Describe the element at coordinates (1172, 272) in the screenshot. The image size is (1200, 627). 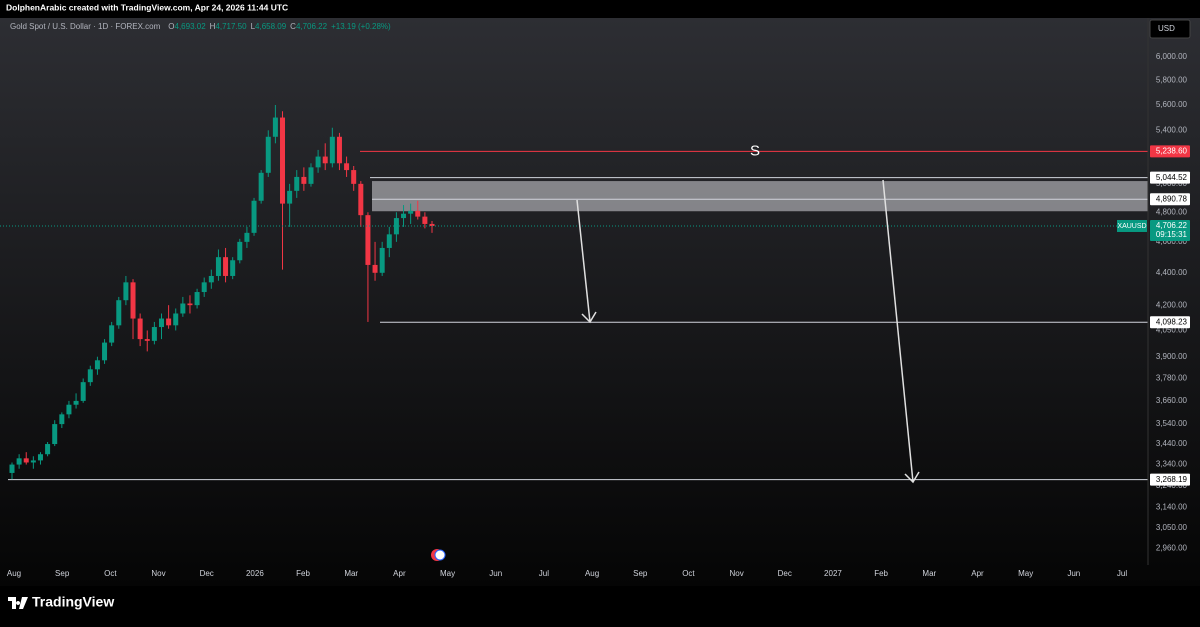
I see `y-tick-label: 4,400.00` at that location.